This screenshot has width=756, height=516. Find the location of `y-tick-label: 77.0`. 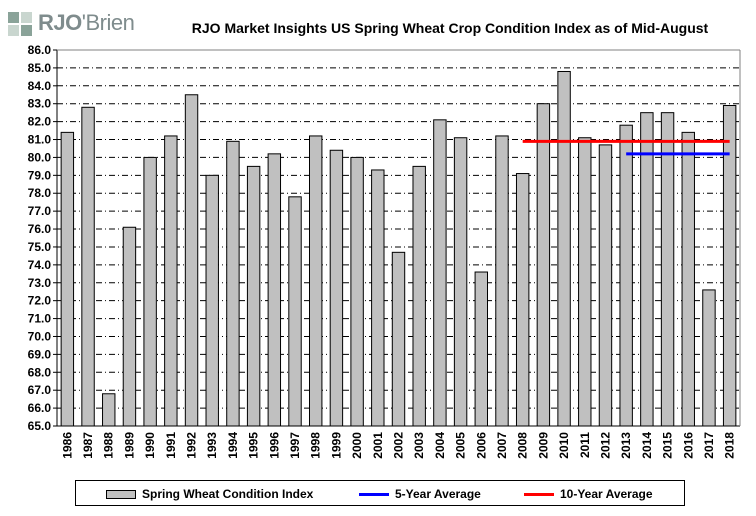

y-tick-label: 77.0 is located at coordinates (40, 211).